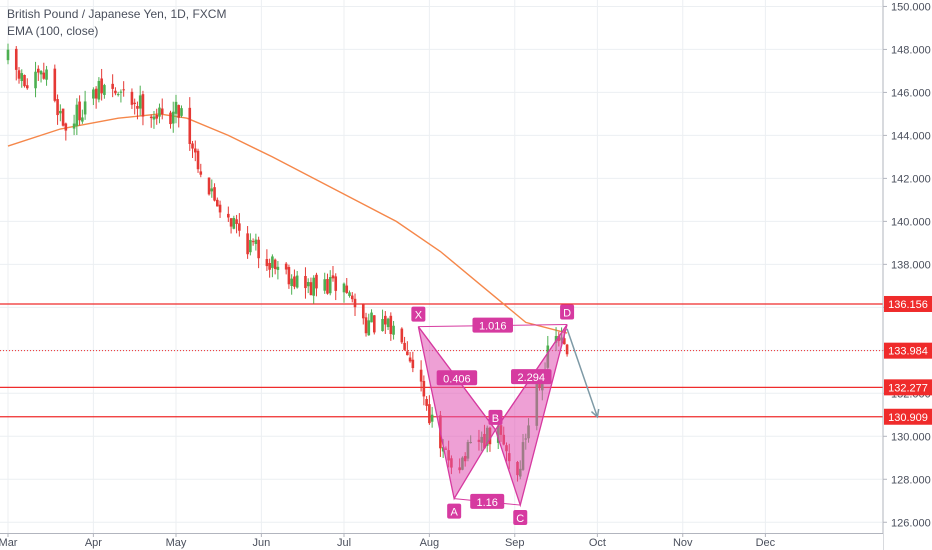 This screenshot has height=550, width=932. What do you see at coordinates (176, 543) in the screenshot?
I see `time-tick-label: May` at bounding box center [176, 543].